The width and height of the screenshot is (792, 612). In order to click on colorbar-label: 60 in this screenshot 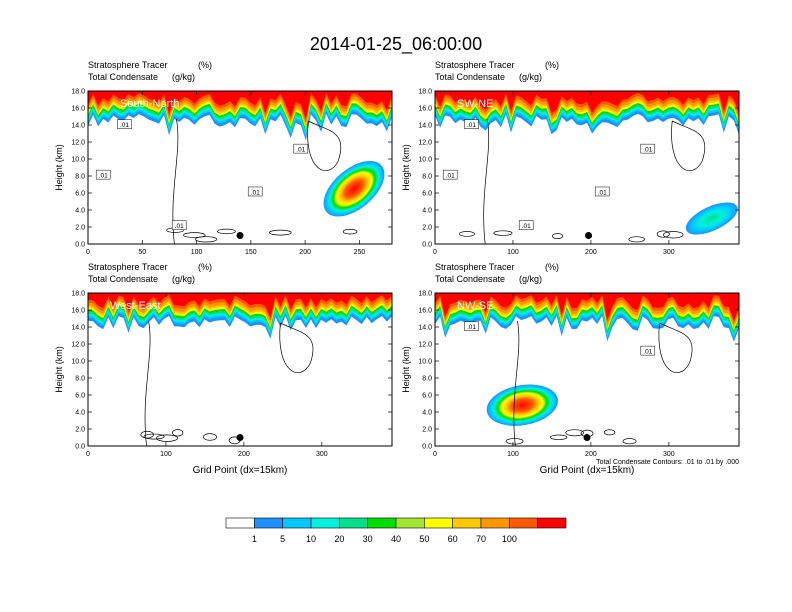, I will do `click(453, 539)`.